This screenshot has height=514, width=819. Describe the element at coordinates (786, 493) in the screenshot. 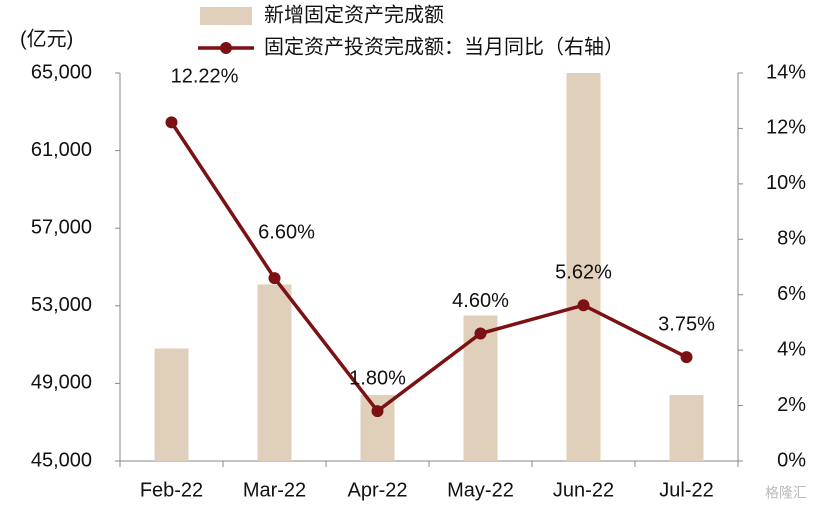

I see `watermark: 格隆汇` at that location.